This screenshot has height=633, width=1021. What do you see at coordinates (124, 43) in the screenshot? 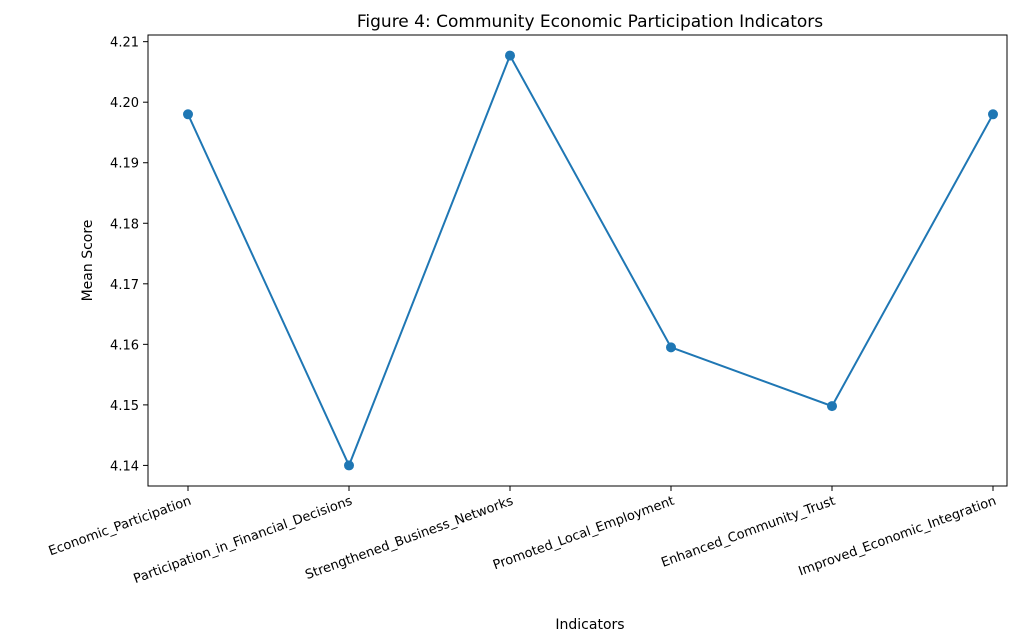
I see `y-tick-label: 4.21` at bounding box center [124, 43].